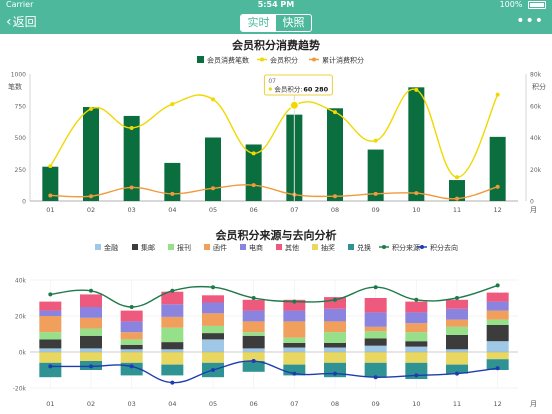 The width and height of the screenshot is (552, 414). What do you see at coordinates (132, 404) in the screenshot?
I see `chart2-xtick: 03` at bounding box center [132, 404].